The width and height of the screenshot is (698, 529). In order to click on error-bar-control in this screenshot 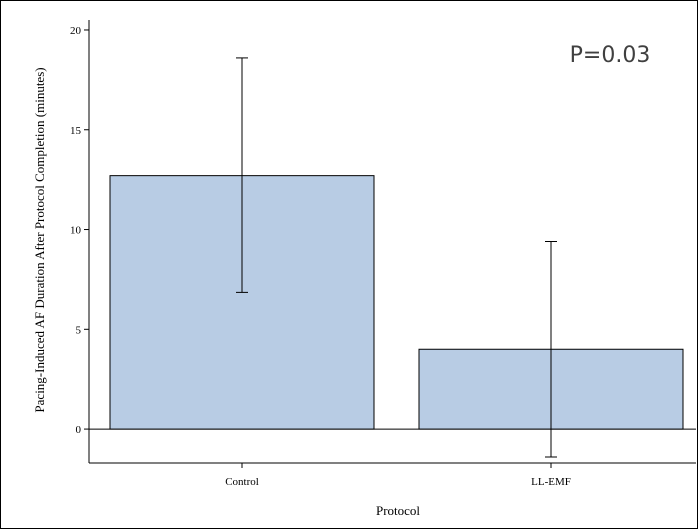, I will do `click(242, 175)`.